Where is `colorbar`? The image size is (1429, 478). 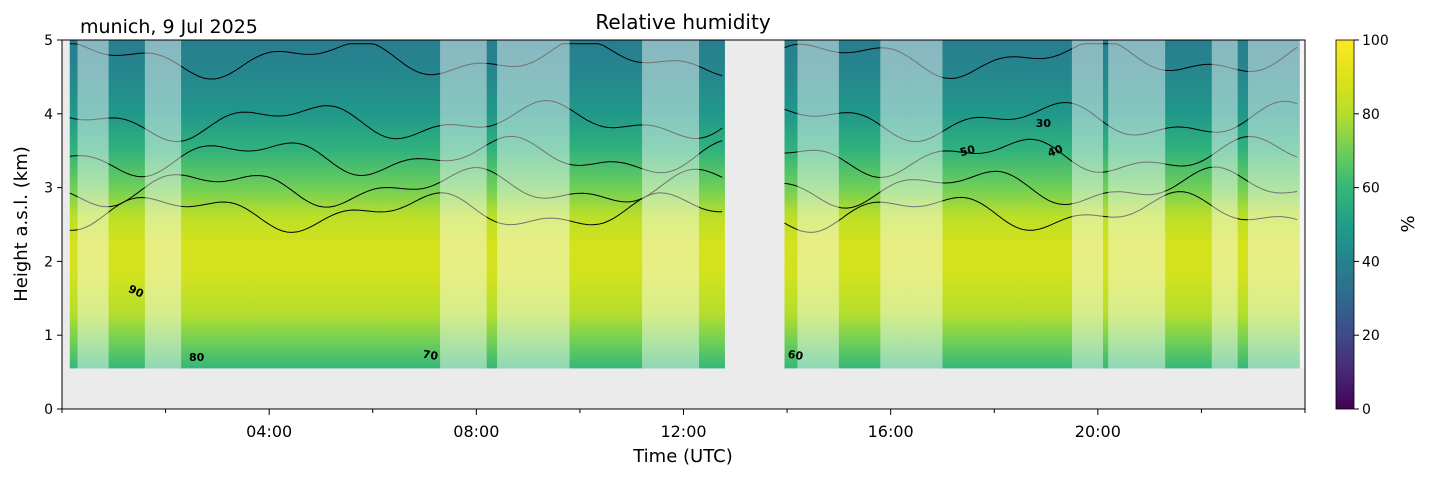 colorbar is located at coordinates (1345, 224).